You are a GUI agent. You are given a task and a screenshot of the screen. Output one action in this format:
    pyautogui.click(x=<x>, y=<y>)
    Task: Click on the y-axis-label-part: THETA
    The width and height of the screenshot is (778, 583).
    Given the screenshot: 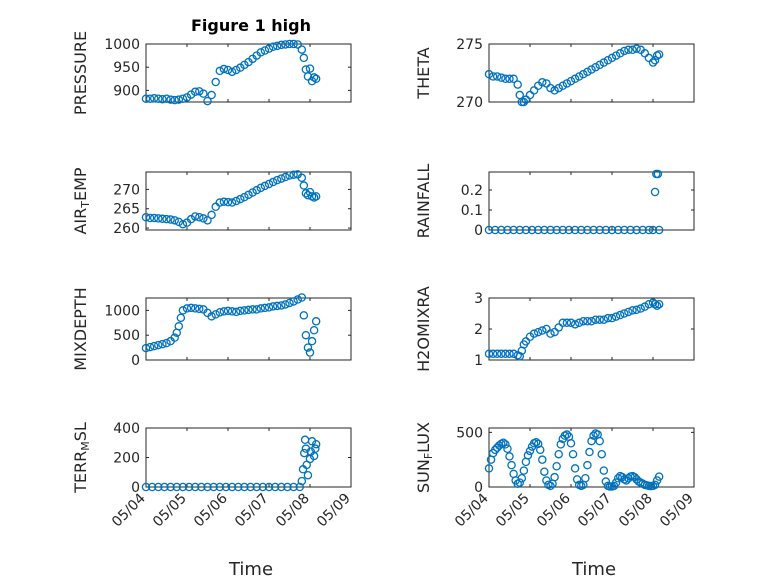 What is the action you would take?
    pyautogui.click(x=423, y=73)
    